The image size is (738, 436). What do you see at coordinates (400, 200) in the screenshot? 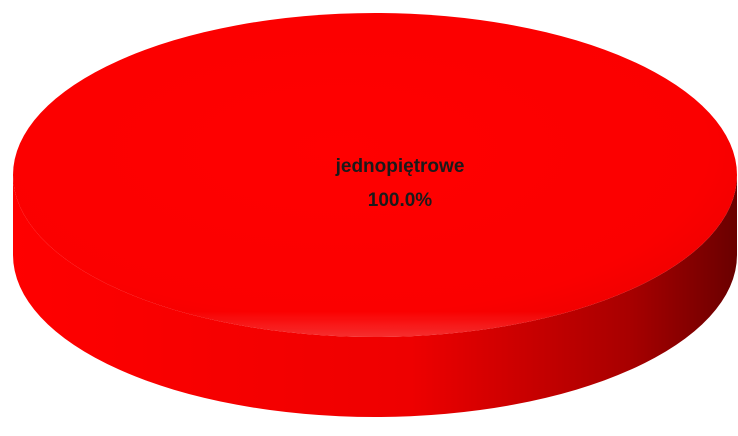
I see `data-label-percent: 100.0%` at bounding box center [400, 200].